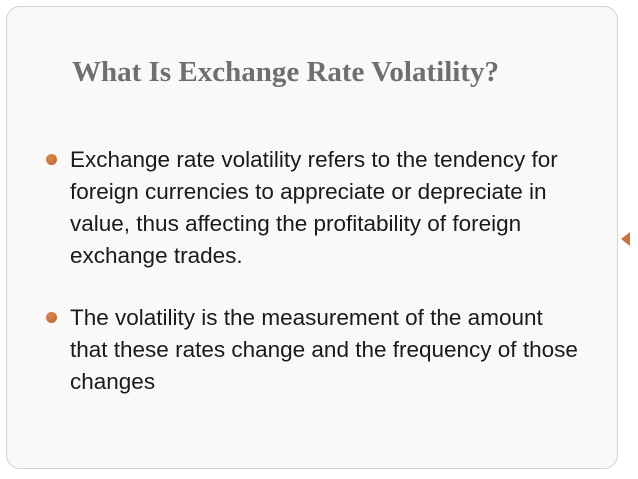  I want to click on slide-title: What Is Exchange Rate Volatility?, so click(285, 72).